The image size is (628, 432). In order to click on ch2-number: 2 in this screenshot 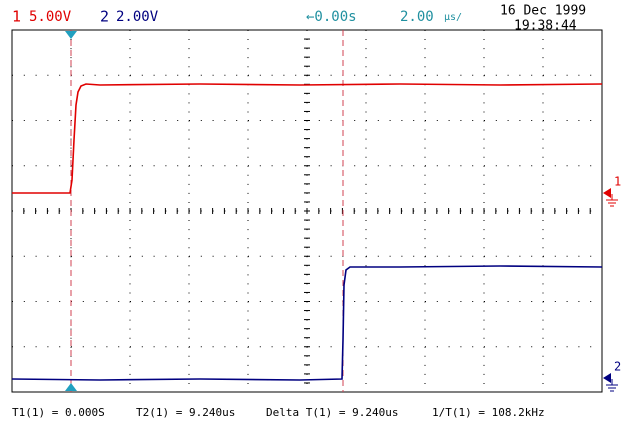, I will do `click(104, 17)`.